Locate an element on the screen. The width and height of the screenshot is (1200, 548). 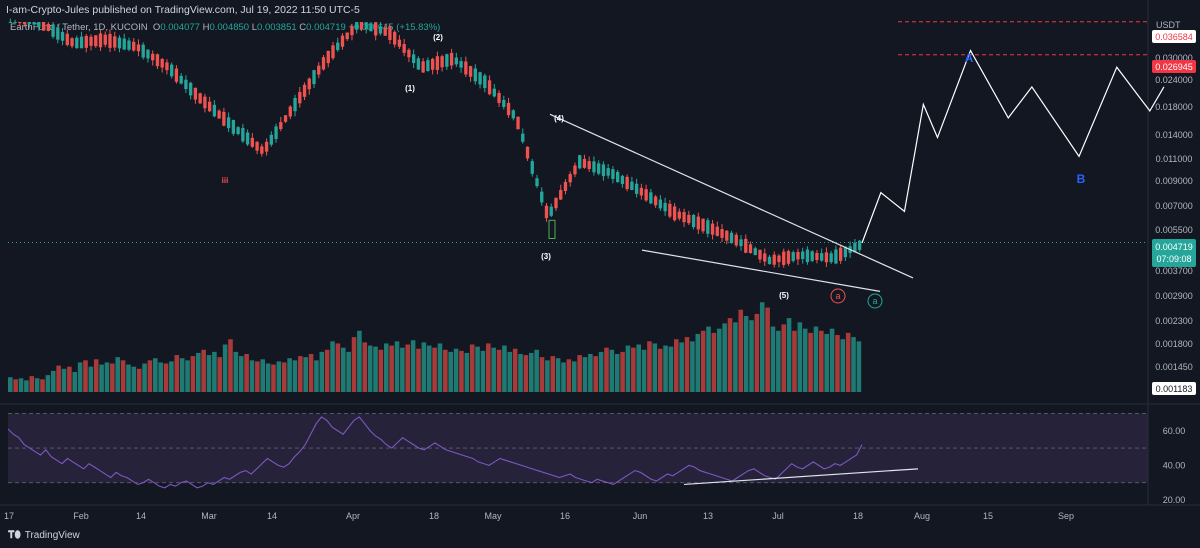
wave-label-9: B is located at coordinates (1081, 179).